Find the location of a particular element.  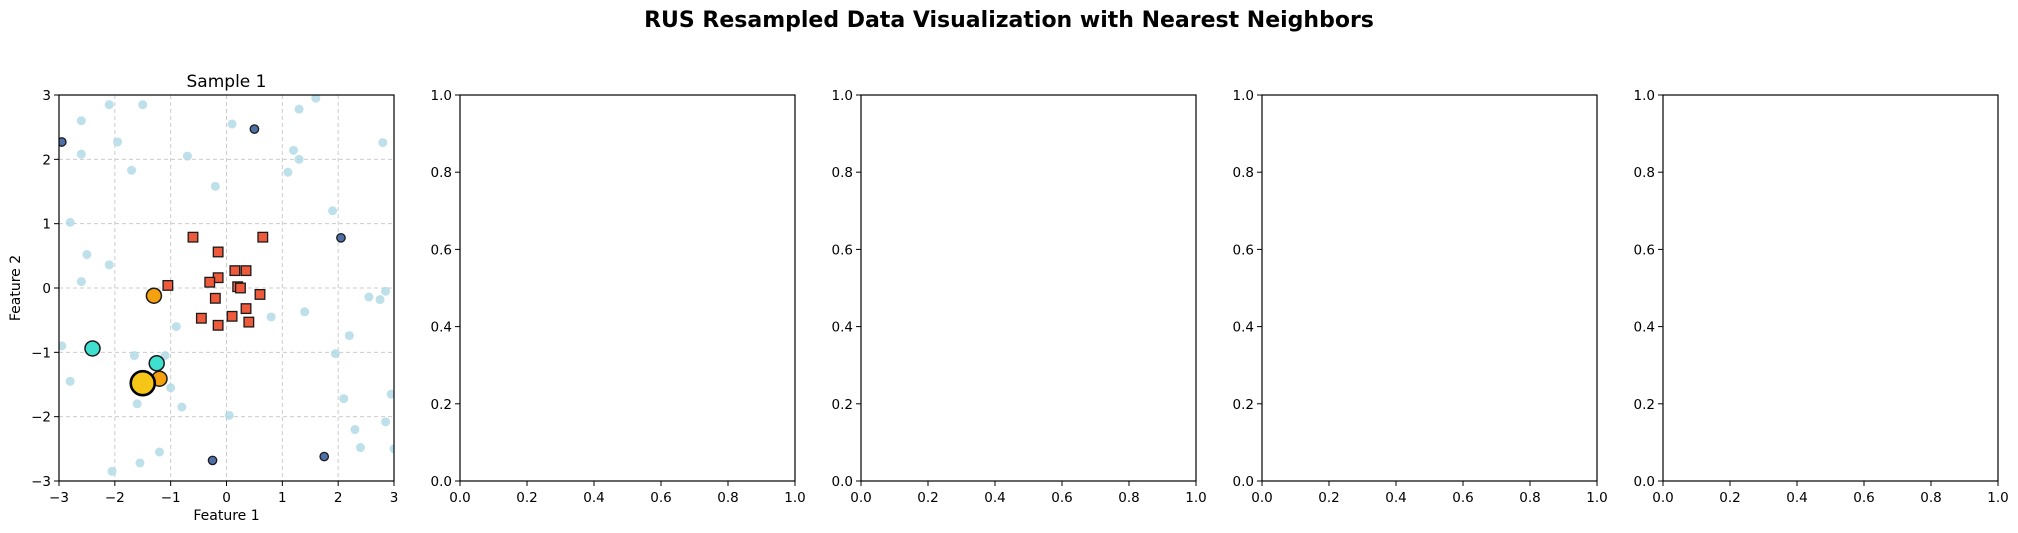

subplot-4: 0.0 0.2 0.4 0.6 0.8 1.0 0.0 0.2 0.4 0.6 0.8 1.0 is located at coordinates (1420, 297).